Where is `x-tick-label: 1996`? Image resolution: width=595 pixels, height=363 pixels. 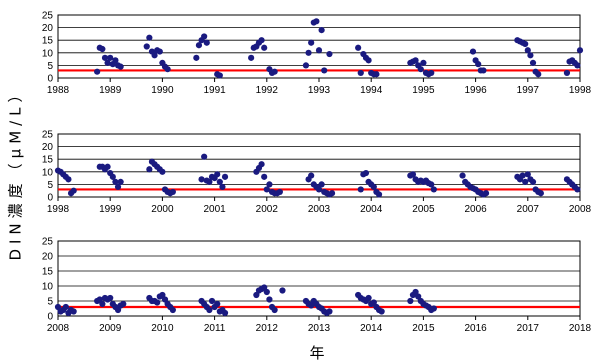
x-tick-label: 1996 is located at coordinates (475, 90).